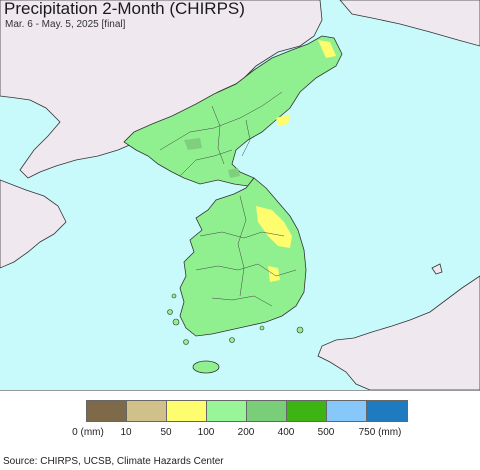 Image resolution: width=480 pixels, height=470 pixels. What do you see at coordinates (327, 49) in the screenshot?
I see `dry-patch-north` at bounding box center [327, 49].